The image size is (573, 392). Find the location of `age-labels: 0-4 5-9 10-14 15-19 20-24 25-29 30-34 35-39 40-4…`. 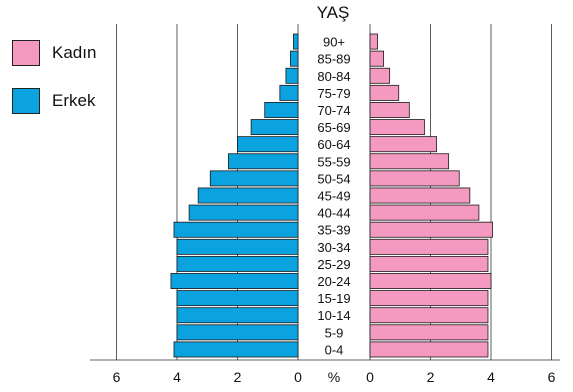

age-labels: 0-4 5-9 10-14 15-19 20-24 25-29 30-34 35-39 40-4… is located at coordinates (333, 196).